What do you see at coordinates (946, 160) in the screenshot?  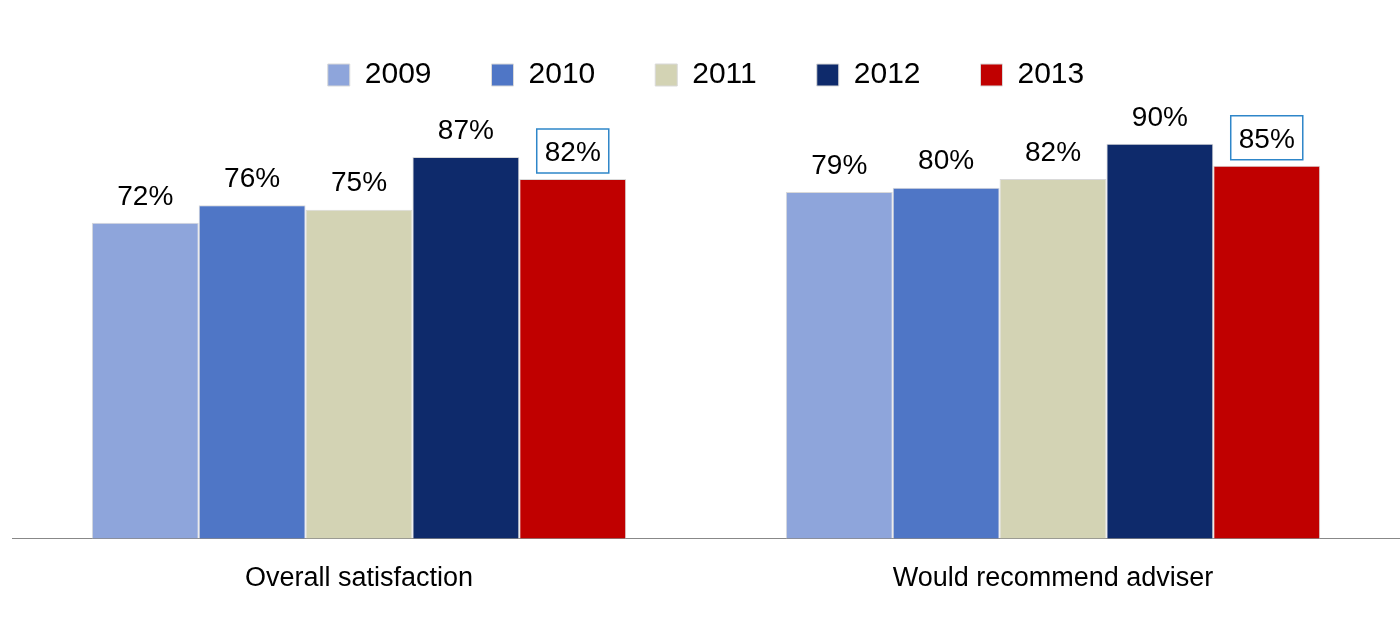 I see `data-label: 80%` at bounding box center [946, 160].